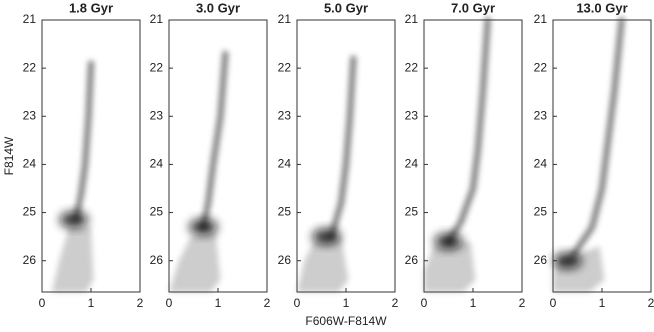  I want to click on panel-title: 13.0 Gyr, so click(601, 7).